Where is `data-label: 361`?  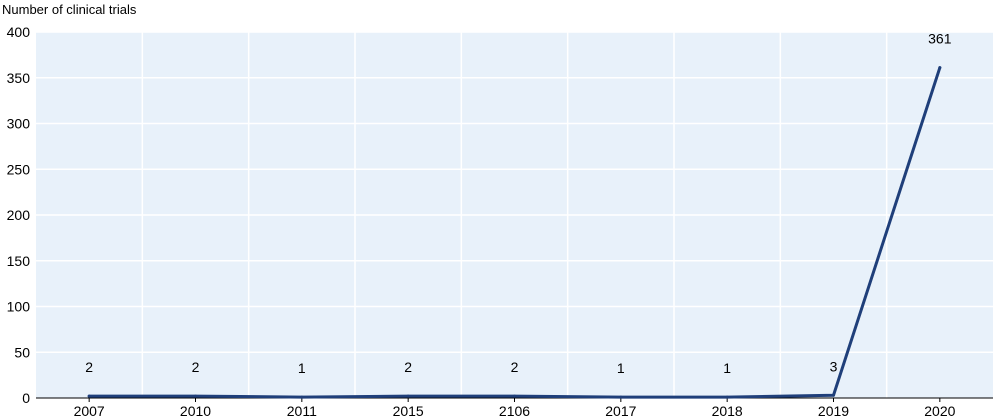 data-label: 361 is located at coordinates (940, 39).